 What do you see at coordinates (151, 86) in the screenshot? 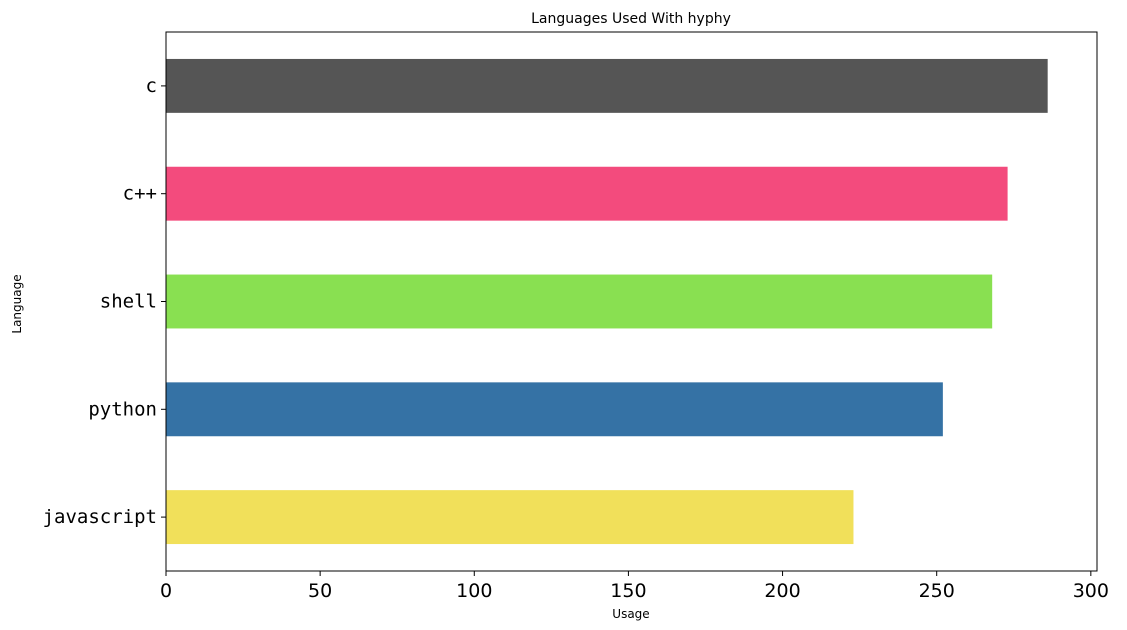
I see `y-tick-label: c` at bounding box center [151, 86].